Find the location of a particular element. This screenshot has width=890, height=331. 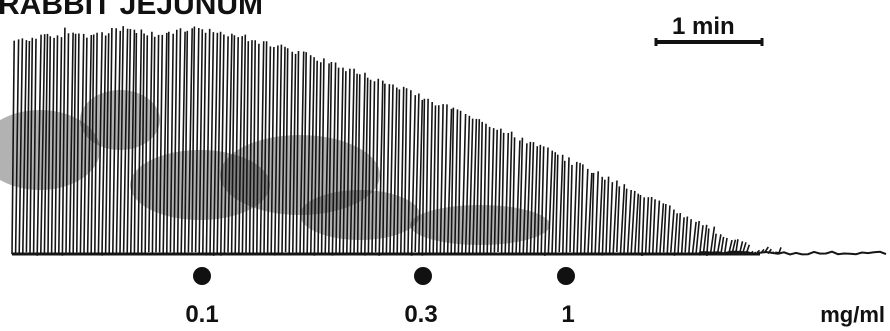

dose-marker-1: 1 is located at coordinates (566, 297).